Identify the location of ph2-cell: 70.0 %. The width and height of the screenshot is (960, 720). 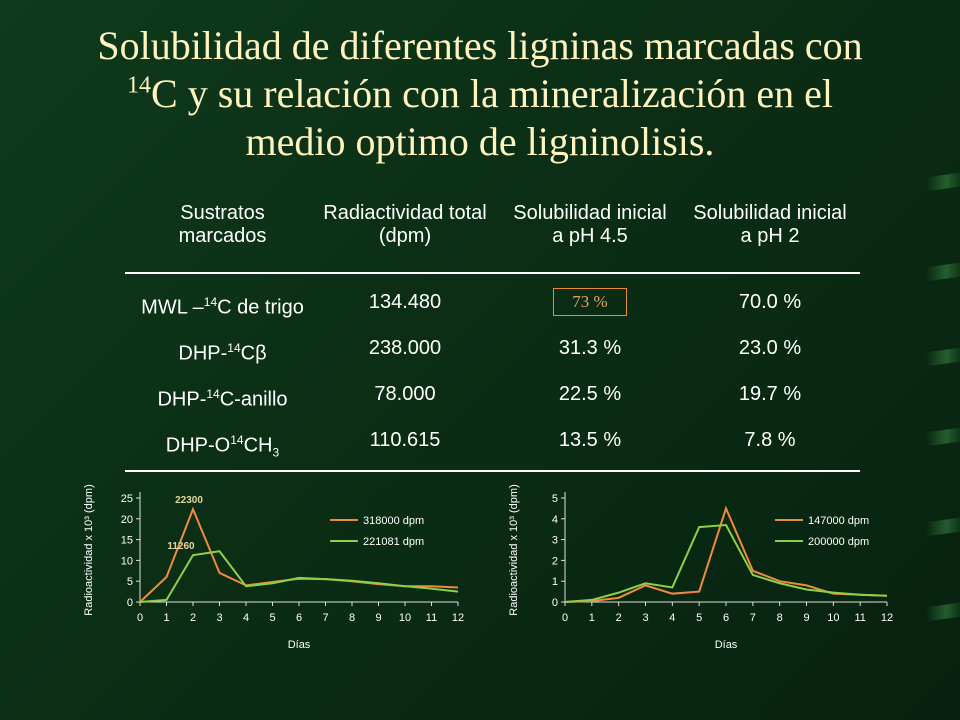
(770, 302).